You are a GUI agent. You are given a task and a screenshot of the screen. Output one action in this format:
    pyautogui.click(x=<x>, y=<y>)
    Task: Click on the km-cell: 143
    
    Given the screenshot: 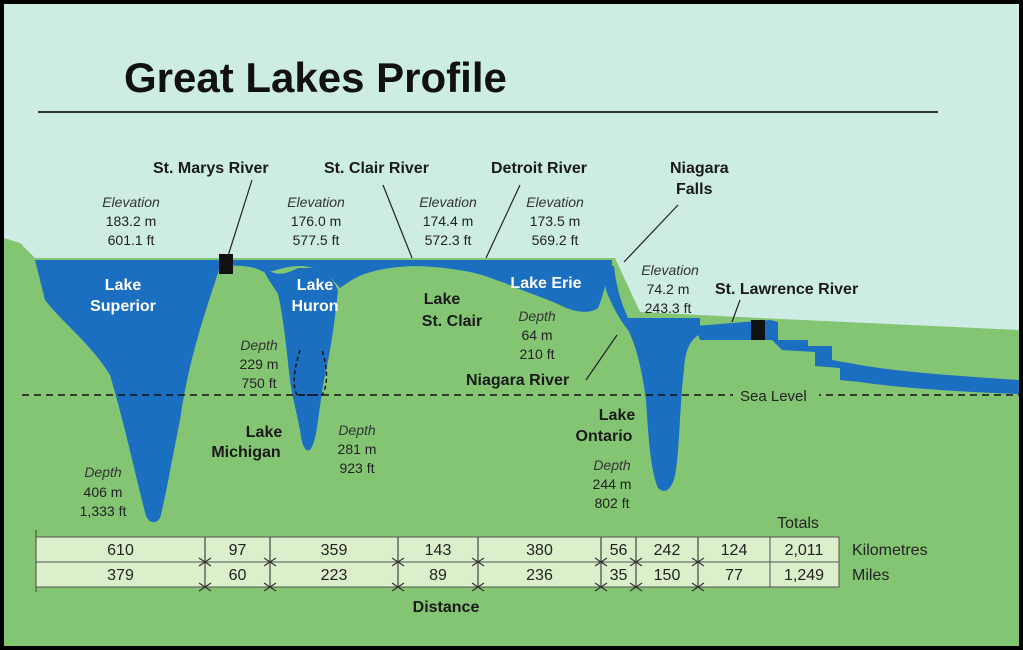 What is the action you would take?
    pyautogui.click(x=438, y=550)
    